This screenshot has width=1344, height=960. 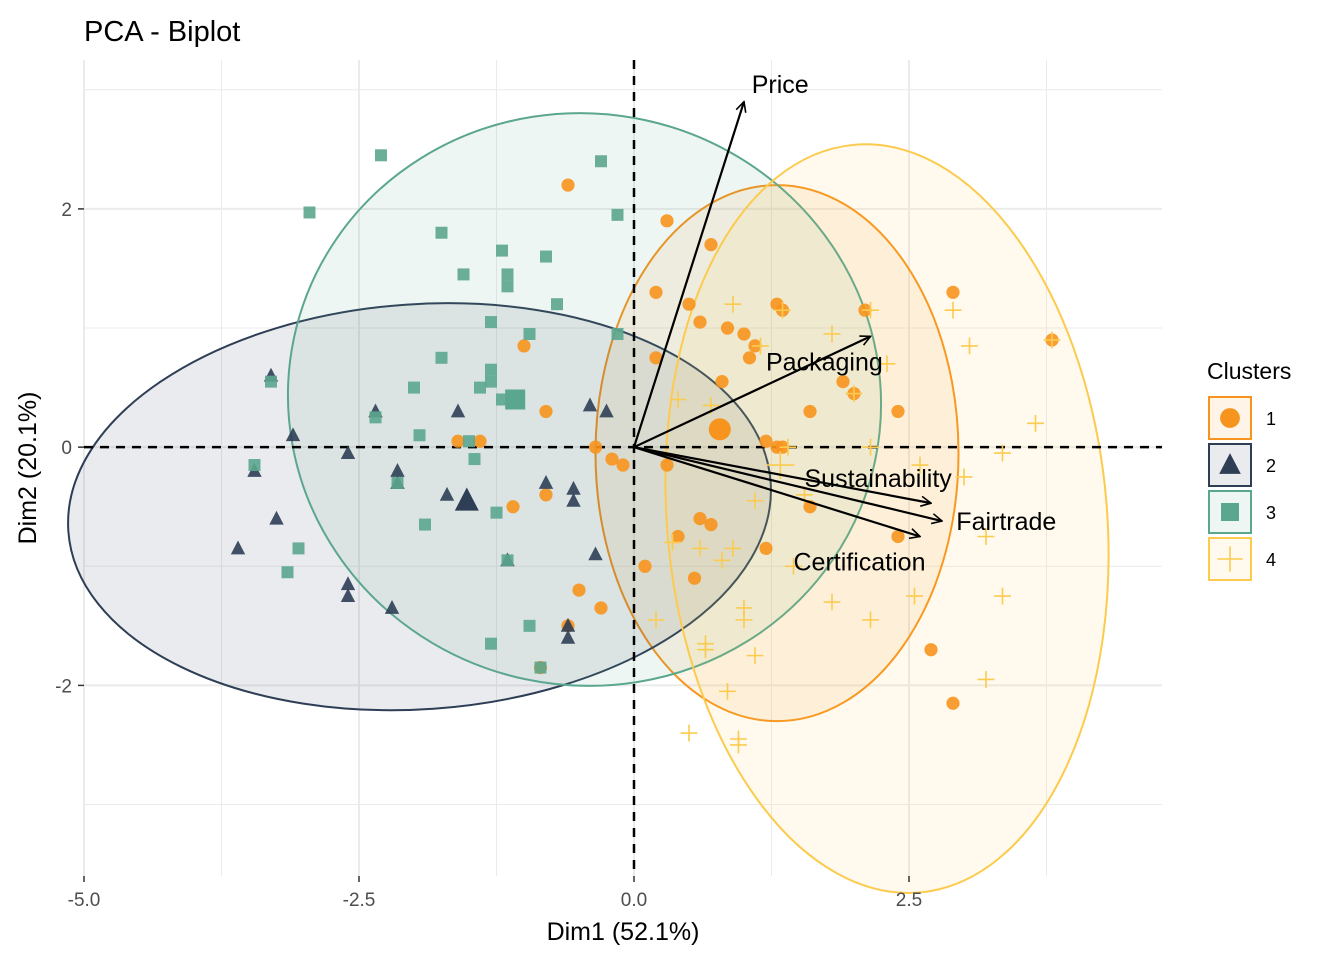 I want to click on variable-arrows, so click(x=787, y=319).